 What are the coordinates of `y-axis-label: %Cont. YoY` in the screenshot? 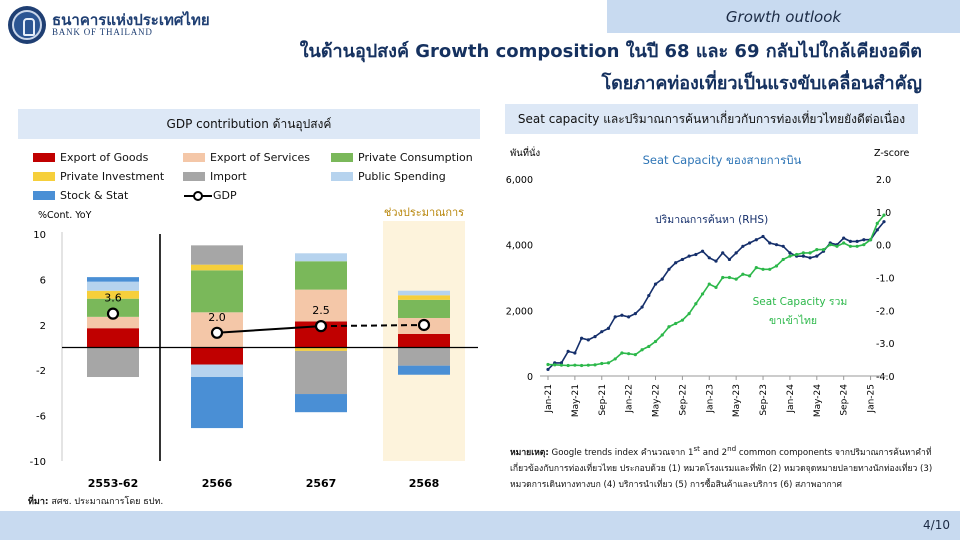 It's located at (65, 215).